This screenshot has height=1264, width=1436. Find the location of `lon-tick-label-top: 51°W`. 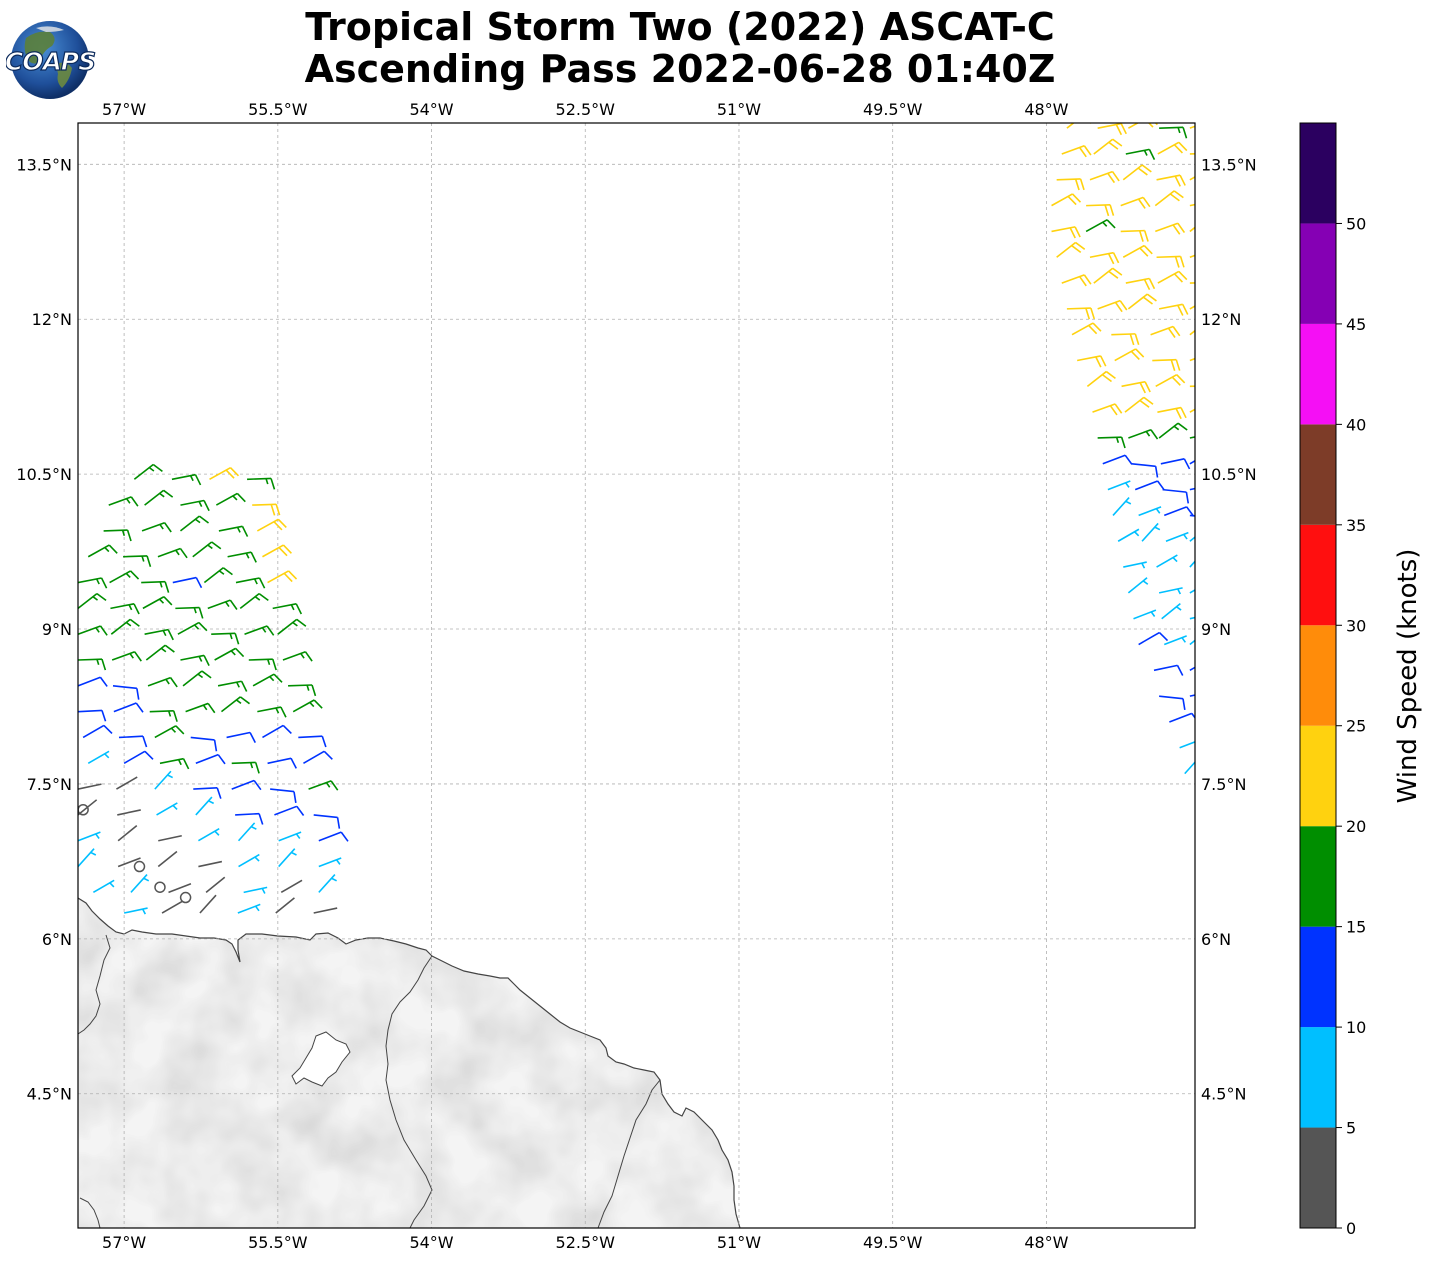

lon-tick-label-top: 51°W is located at coordinates (739, 109).